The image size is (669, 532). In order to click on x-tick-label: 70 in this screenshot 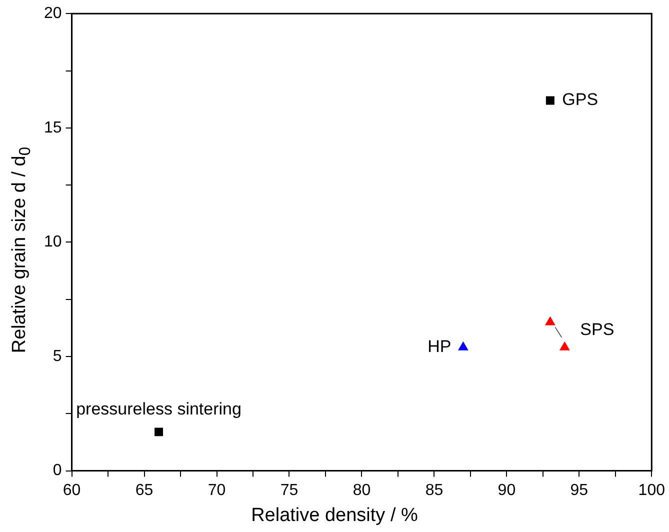, I will do `click(217, 490)`.